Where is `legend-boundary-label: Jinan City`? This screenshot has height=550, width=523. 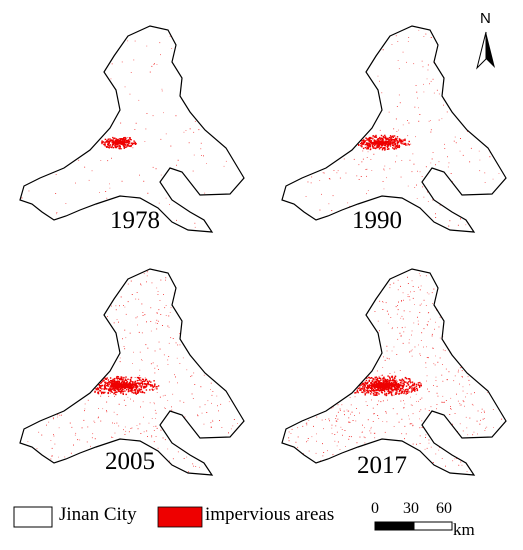
legend-boundary-label: Jinan City is located at coordinates (98, 514).